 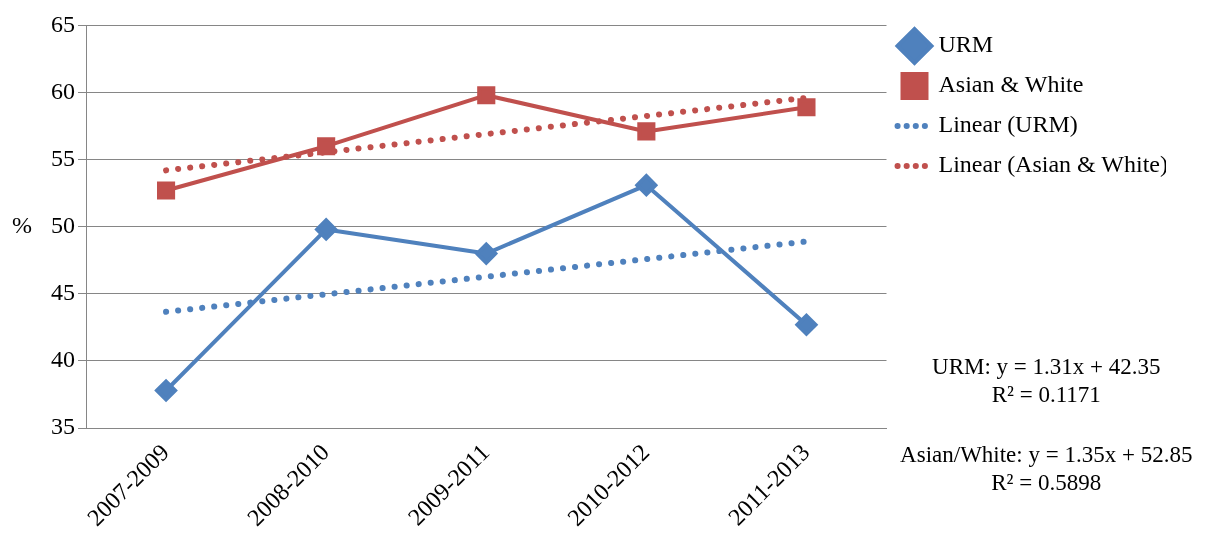 What do you see at coordinates (1046, 455) in the screenshot?
I see `text: Asian/White: y = 1.35x + 52.85` at bounding box center [1046, 455].